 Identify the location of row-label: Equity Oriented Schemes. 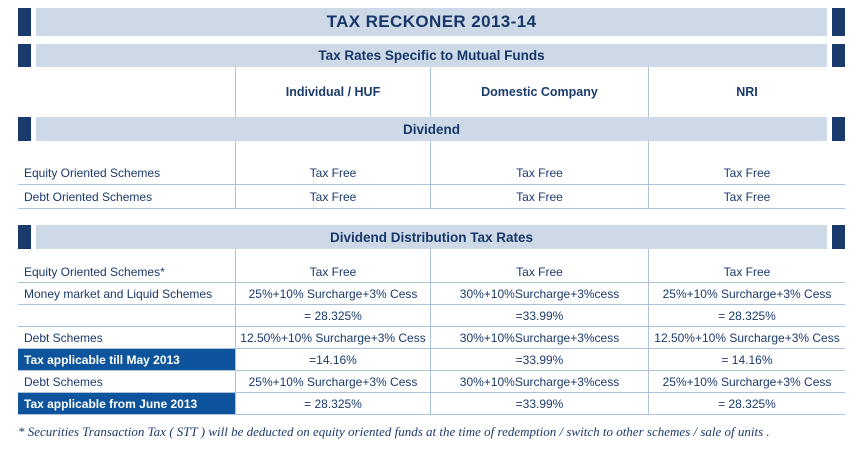
(92, 172).